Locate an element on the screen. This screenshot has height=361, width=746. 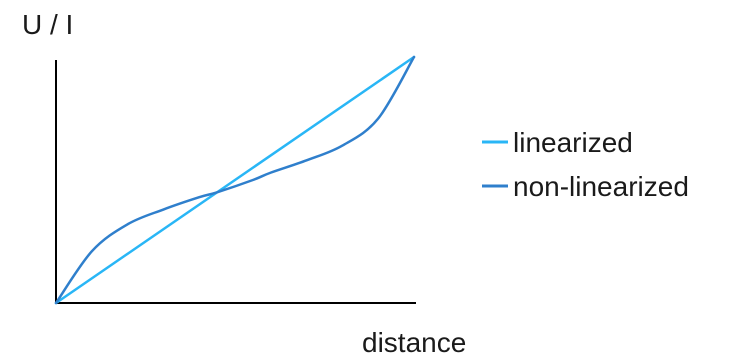
y-axis-label: U / I is located at coordinates (47, 24).